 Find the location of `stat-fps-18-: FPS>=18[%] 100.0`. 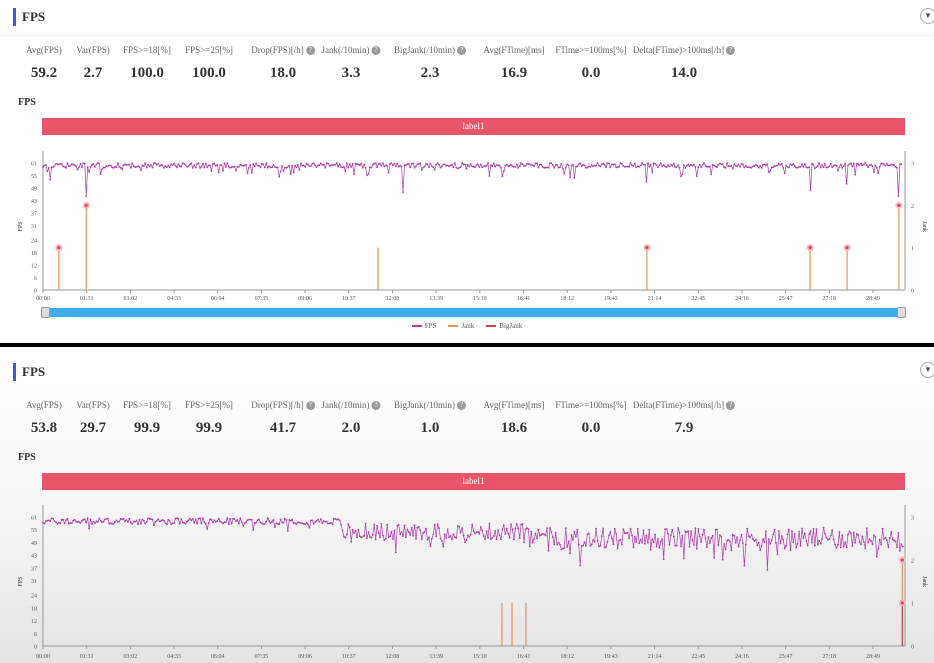

stat-fps-18-: FPS>=18[%] 100.0 is located at coordinates (147, 63).